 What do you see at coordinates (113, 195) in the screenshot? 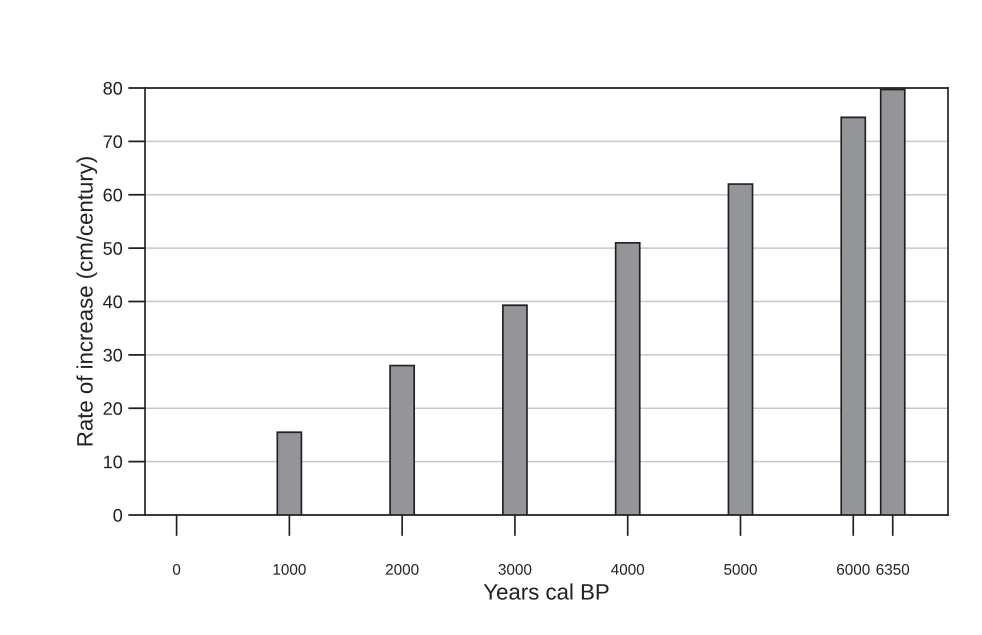
I see `y-tick-label: 60` at bounding box center [113, 195].